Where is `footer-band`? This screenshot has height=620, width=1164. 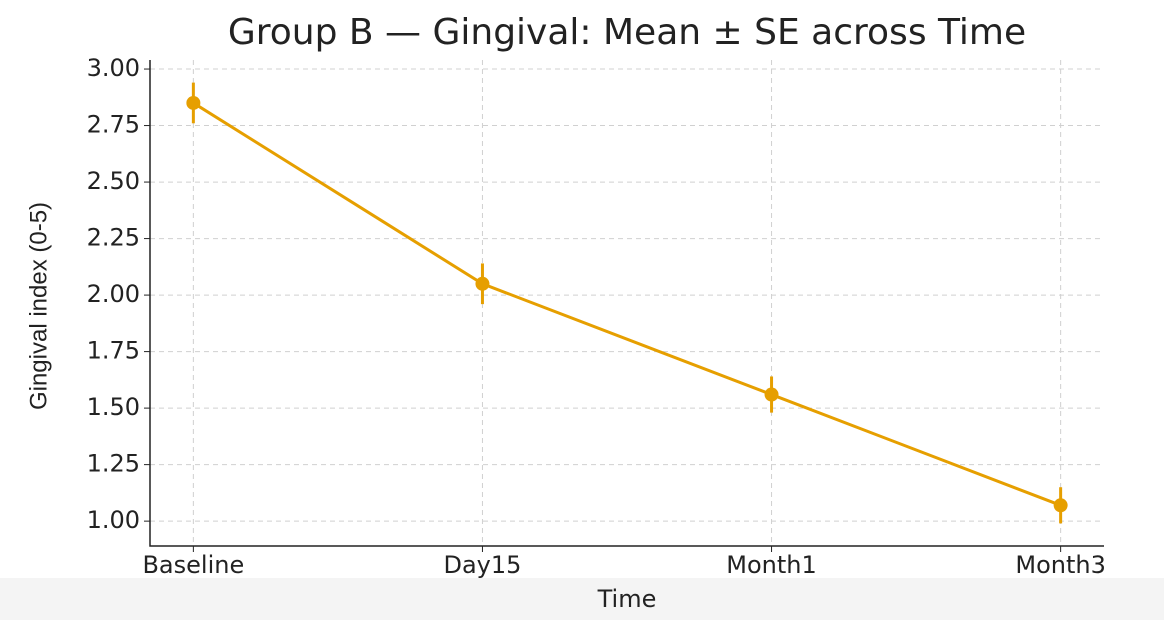 footer-band is located at coordinates (582, 599).